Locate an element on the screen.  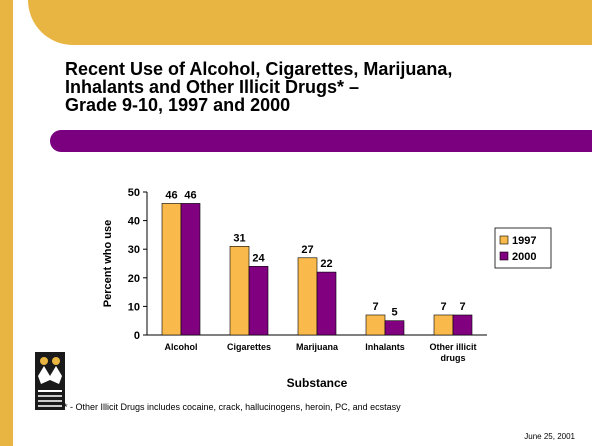
organization-logo is located at coordinates (50, 381).